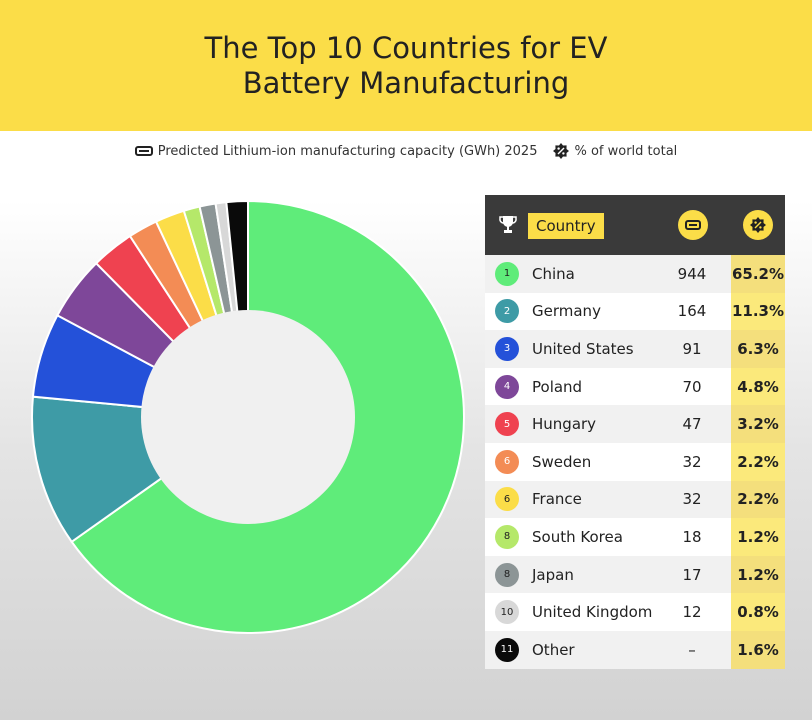  What do you see at coordinates (758, 311) in the screenshot?
I see `share-value: 11.3%` at bounding box center [758, 311].